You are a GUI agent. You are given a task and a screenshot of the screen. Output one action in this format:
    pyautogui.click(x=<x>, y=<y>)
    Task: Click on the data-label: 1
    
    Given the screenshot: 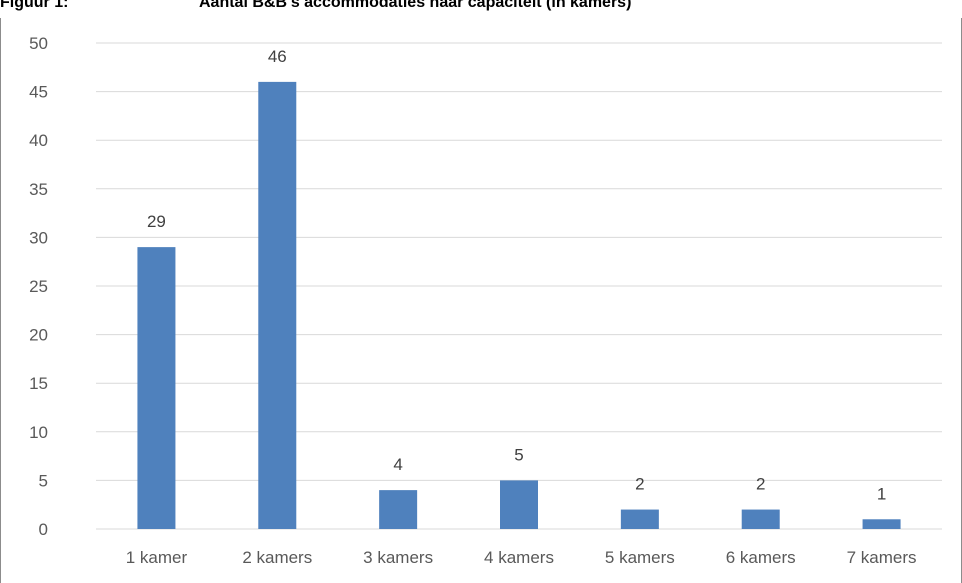 What is the action you would take?
    pyautogui.click(x=881, y=493)
    